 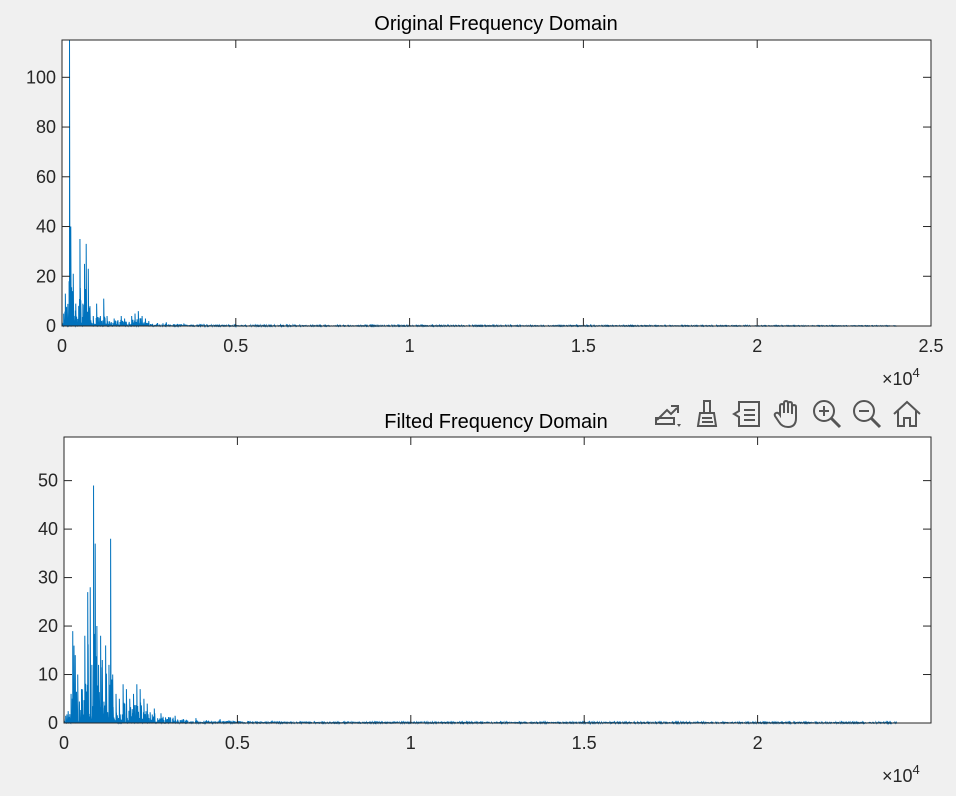 I want to click on datatip-button, so click(x=747, y=414).